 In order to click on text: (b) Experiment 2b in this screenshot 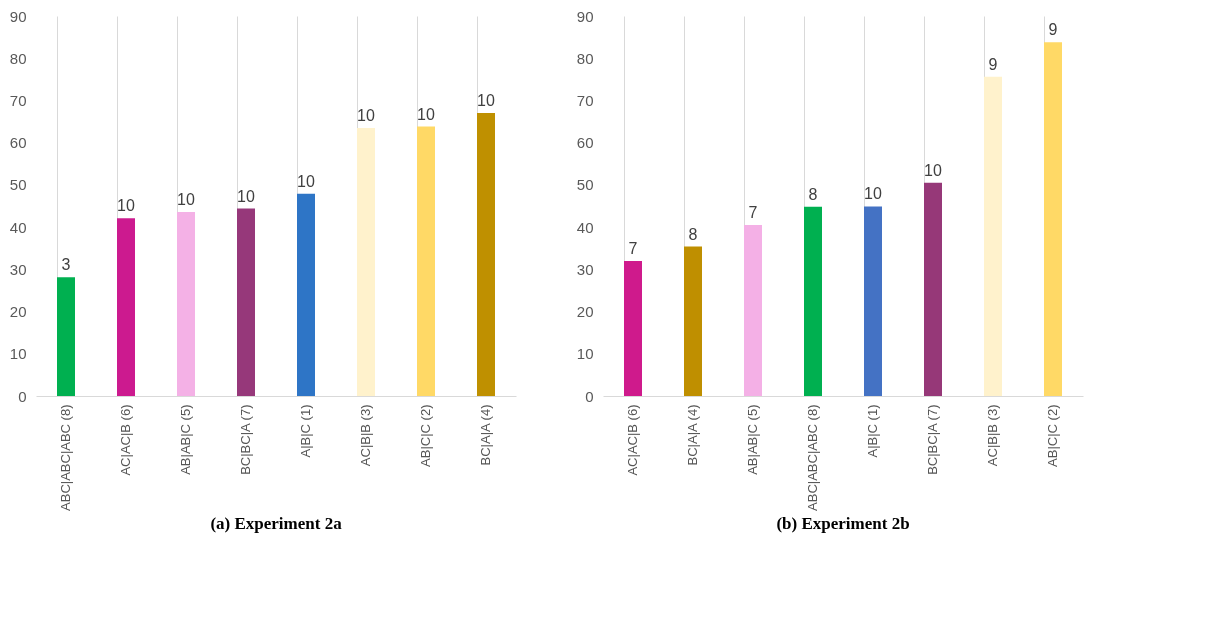, I will do `click(843, 524)`.